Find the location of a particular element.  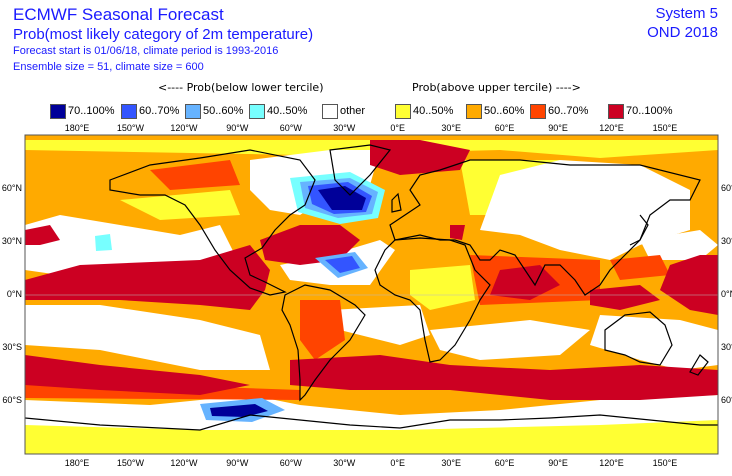

coast-uk is located at coordinates (396, 202).